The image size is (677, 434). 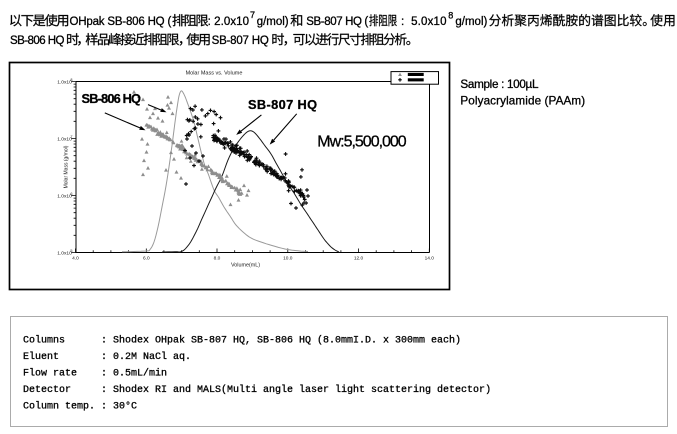 I want to click on svg-text: Volume(mL), so click(x=245, y=266).